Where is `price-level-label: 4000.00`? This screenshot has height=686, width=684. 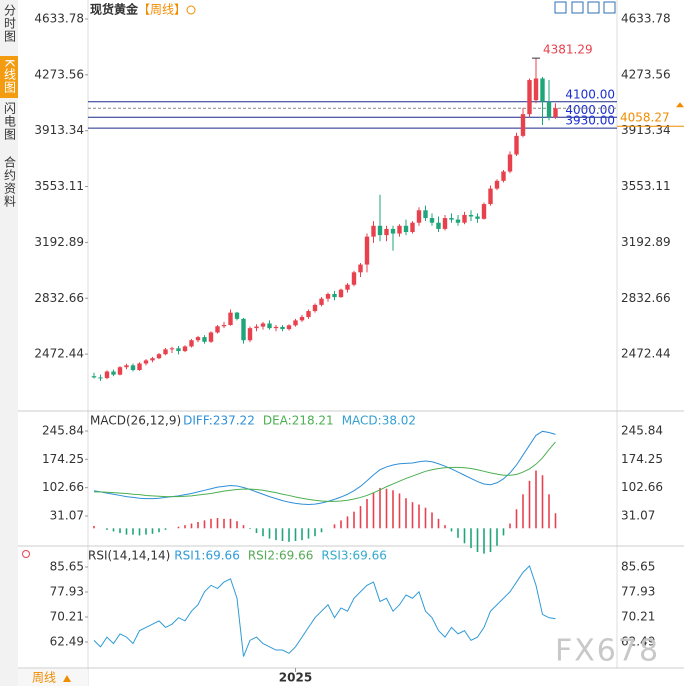 price-level-label: 4000.00 is located at coordinates (590, 110).